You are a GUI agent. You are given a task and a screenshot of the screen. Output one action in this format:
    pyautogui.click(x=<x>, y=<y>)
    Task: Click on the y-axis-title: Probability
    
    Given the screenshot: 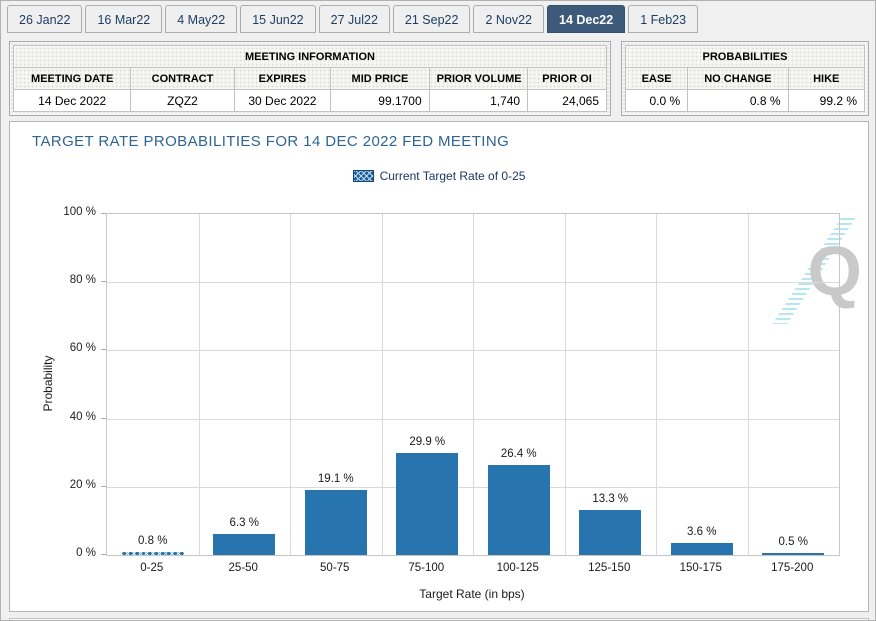 What is the action you would take?
    pyautogui.click(x=48, y=383)
    